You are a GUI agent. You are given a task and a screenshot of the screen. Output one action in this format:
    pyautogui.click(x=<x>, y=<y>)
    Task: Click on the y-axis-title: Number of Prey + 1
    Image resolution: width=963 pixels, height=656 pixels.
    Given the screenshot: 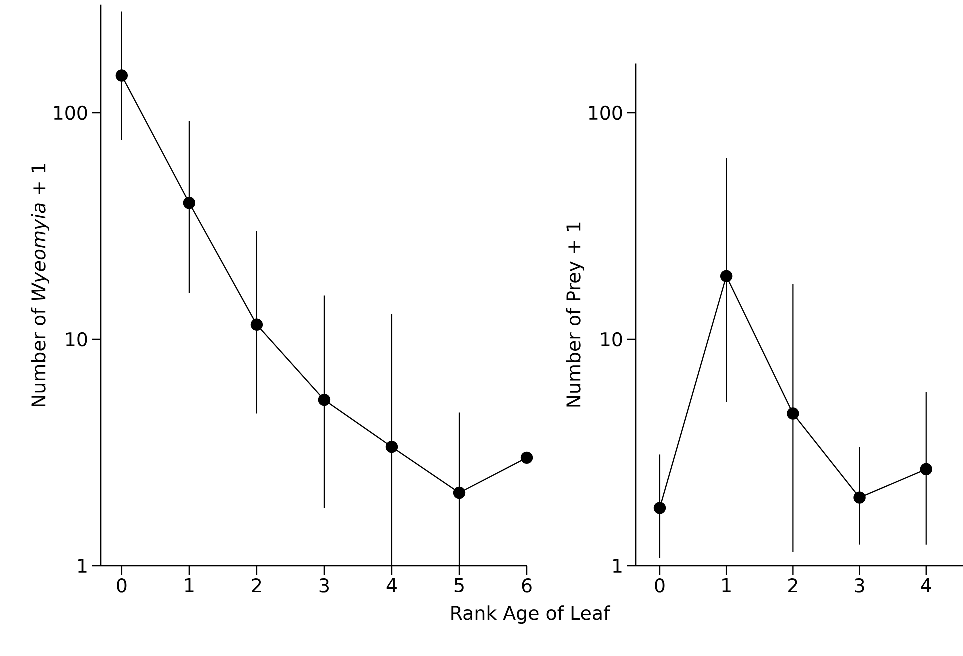 What is the action you would take?
    pyautogui.click(x=575, y=314)
    